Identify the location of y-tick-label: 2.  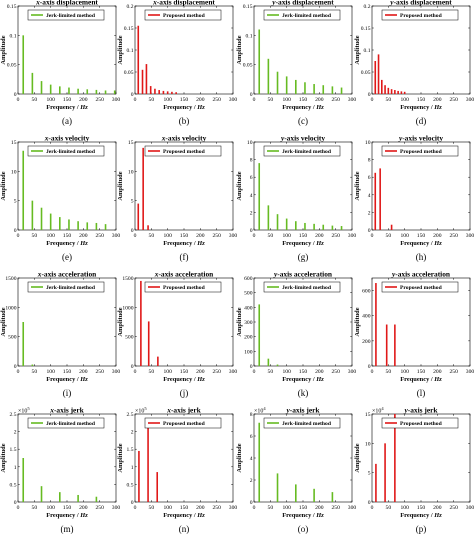
(15, 433).